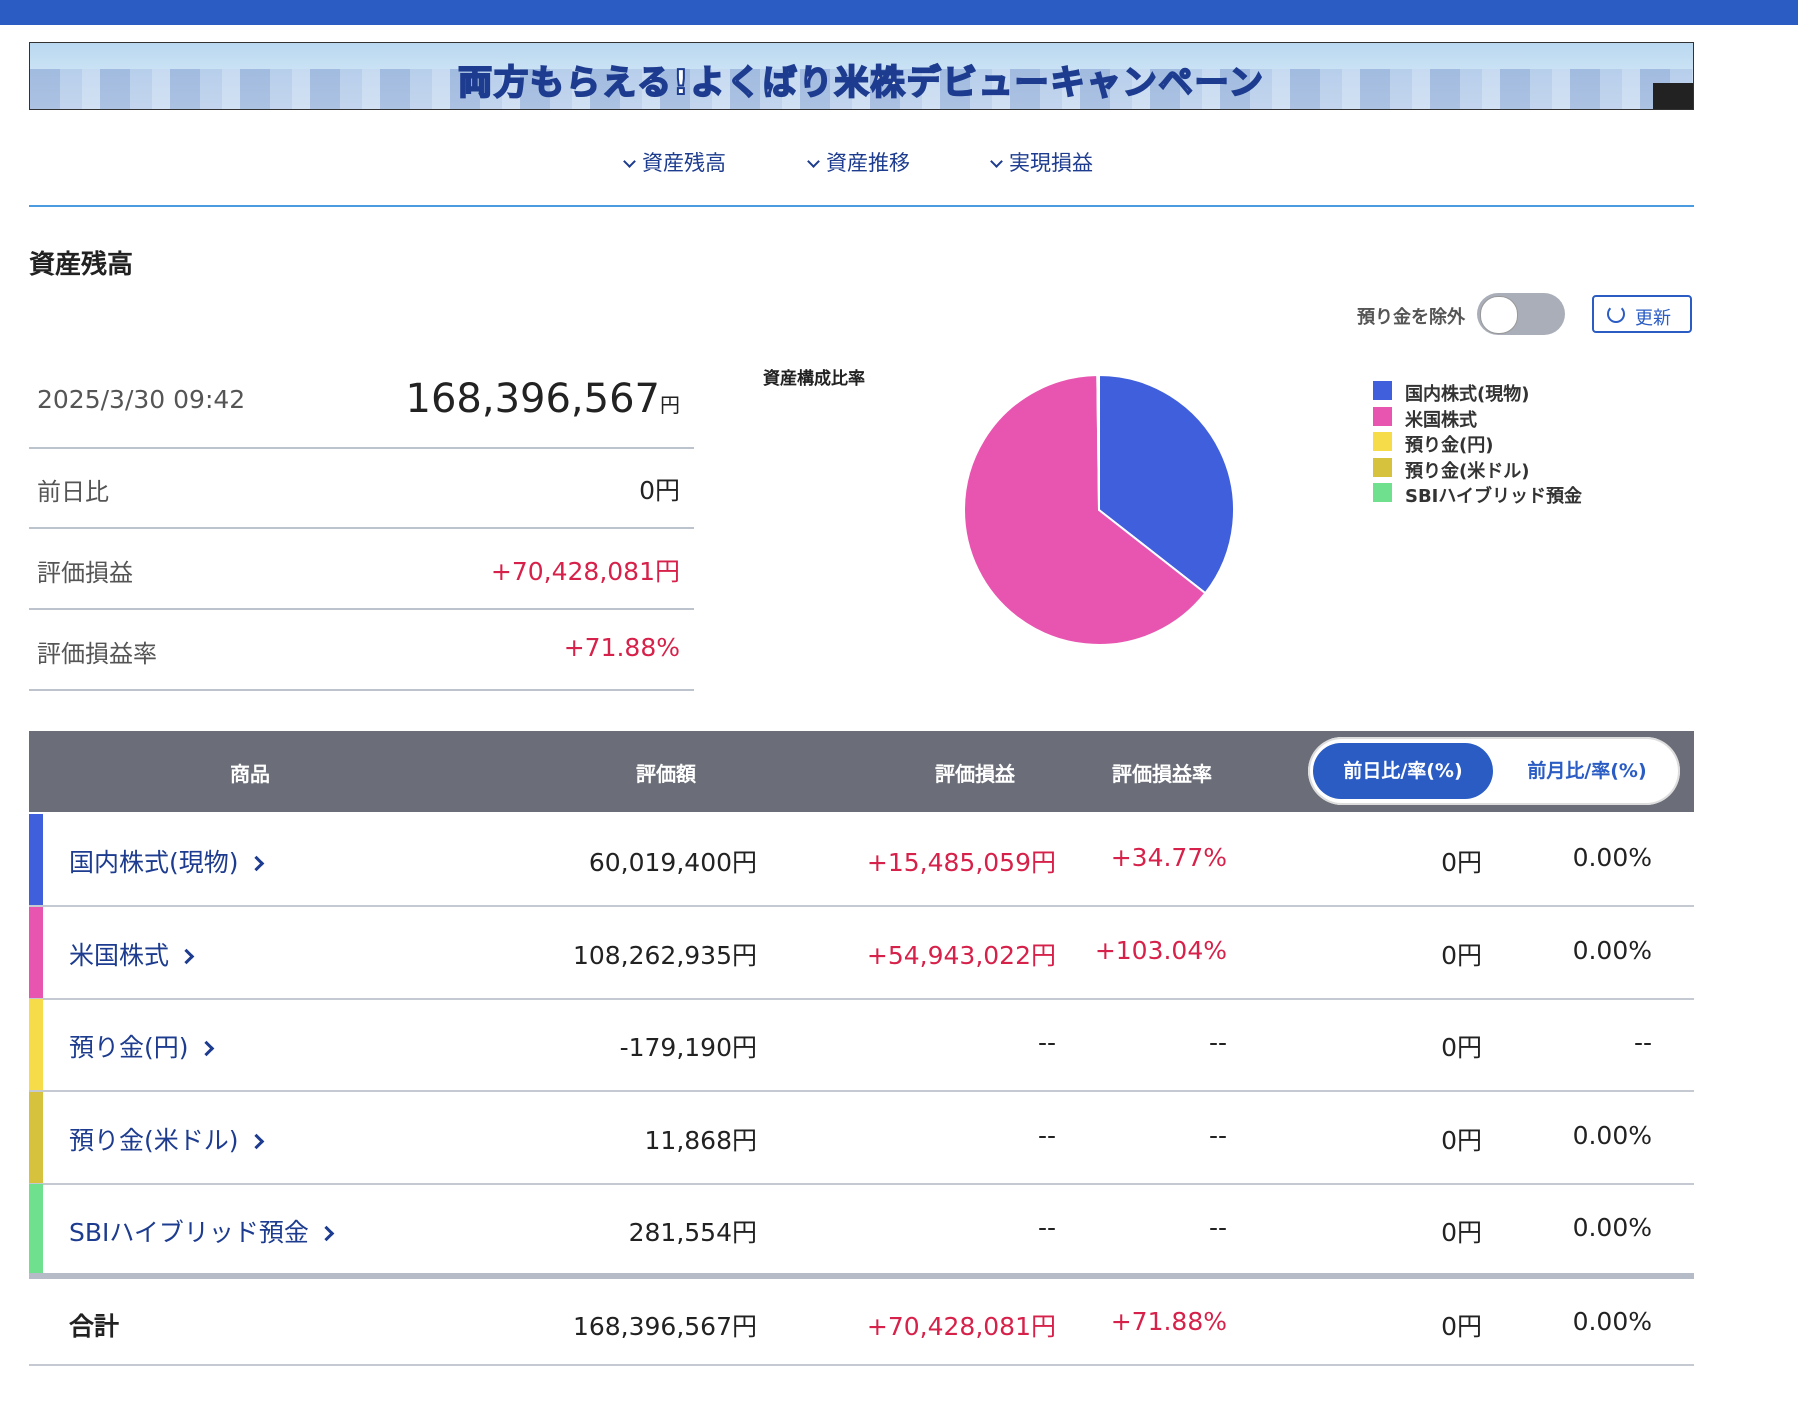 The width and height of the screenshot is (1798, 1414). I want to click on row-cell: +103.04%, so click(1160, 950).